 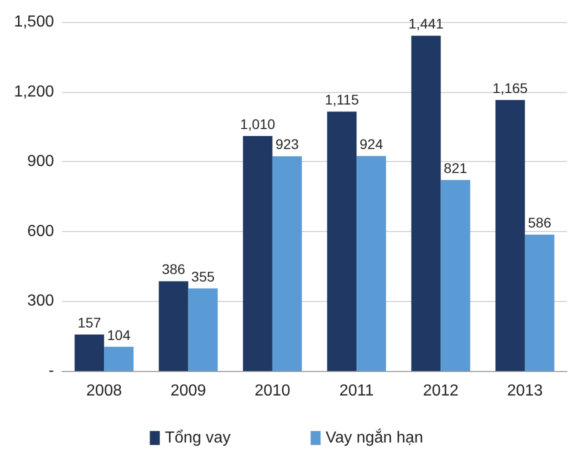 I want to click on y-tick-label: 1,500, so click(x=34, y=22).